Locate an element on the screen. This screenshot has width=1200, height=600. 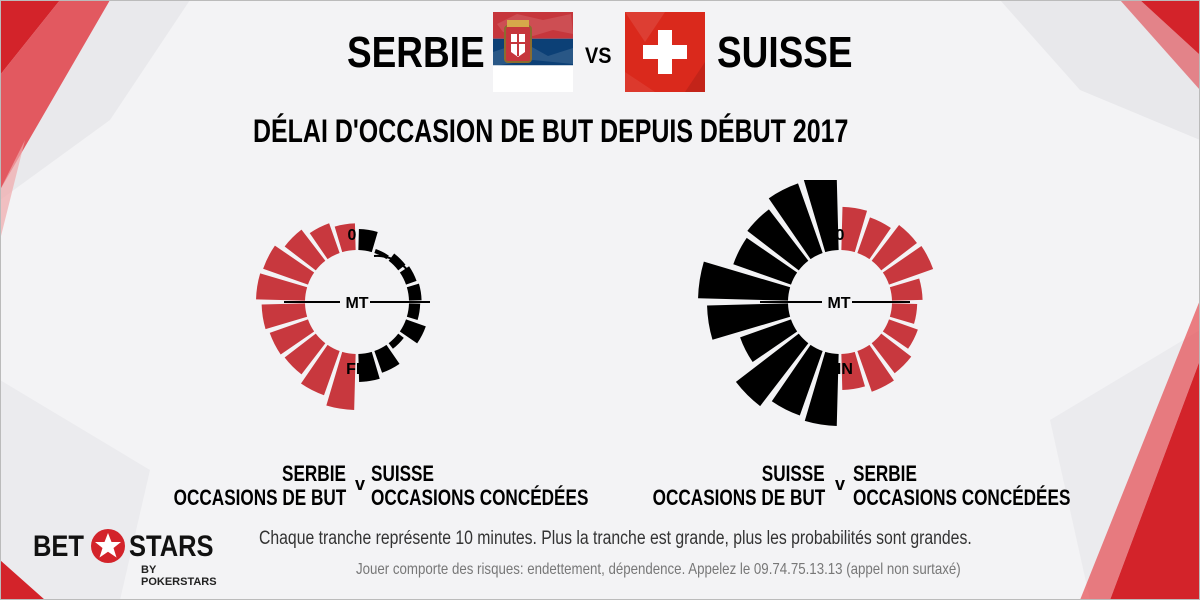
legend-left-label-b: OCCASIONS CONCÉDÉES is located at coordinates (480, 497).